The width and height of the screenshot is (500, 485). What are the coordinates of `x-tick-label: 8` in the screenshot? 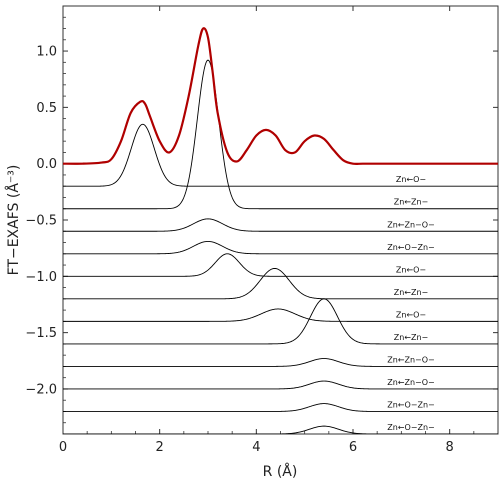 It's located at (450, 447).